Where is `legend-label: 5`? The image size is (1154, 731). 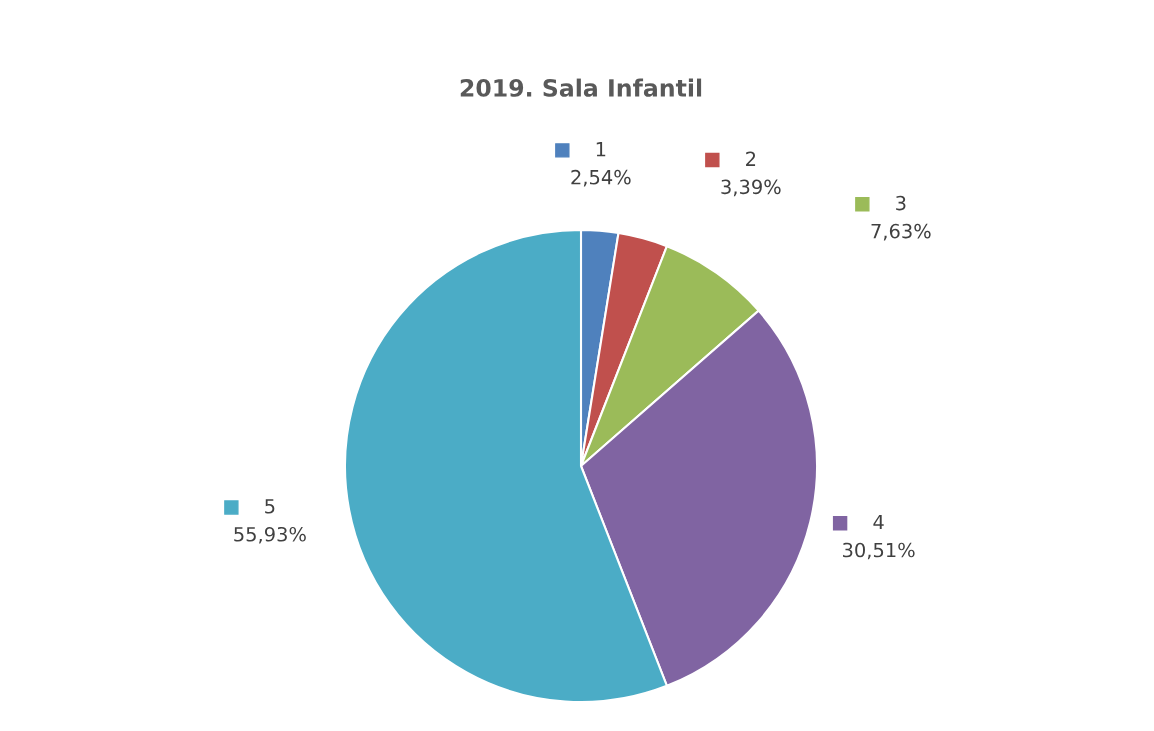 legend-label: 5 is located at coordinates (270, 506).